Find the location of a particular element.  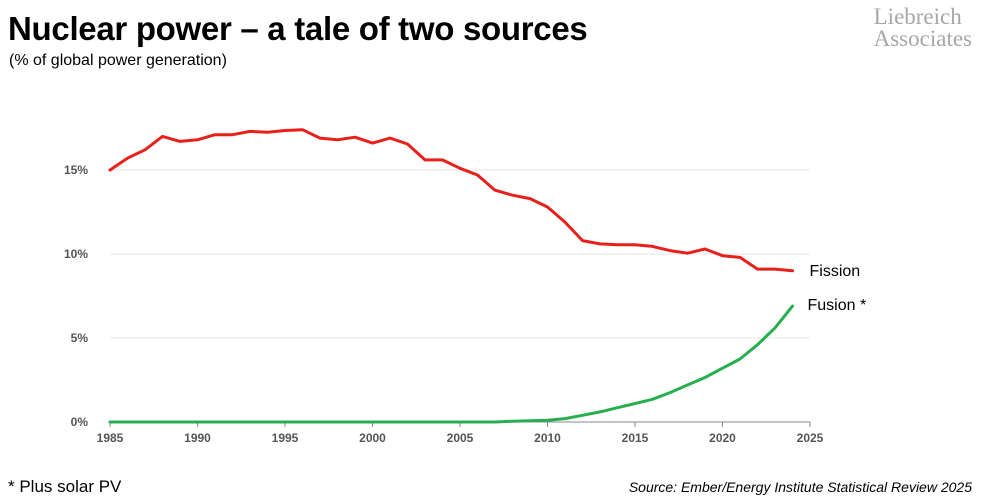

x-tick-label: 1985 is located at coordinates (110, 438).